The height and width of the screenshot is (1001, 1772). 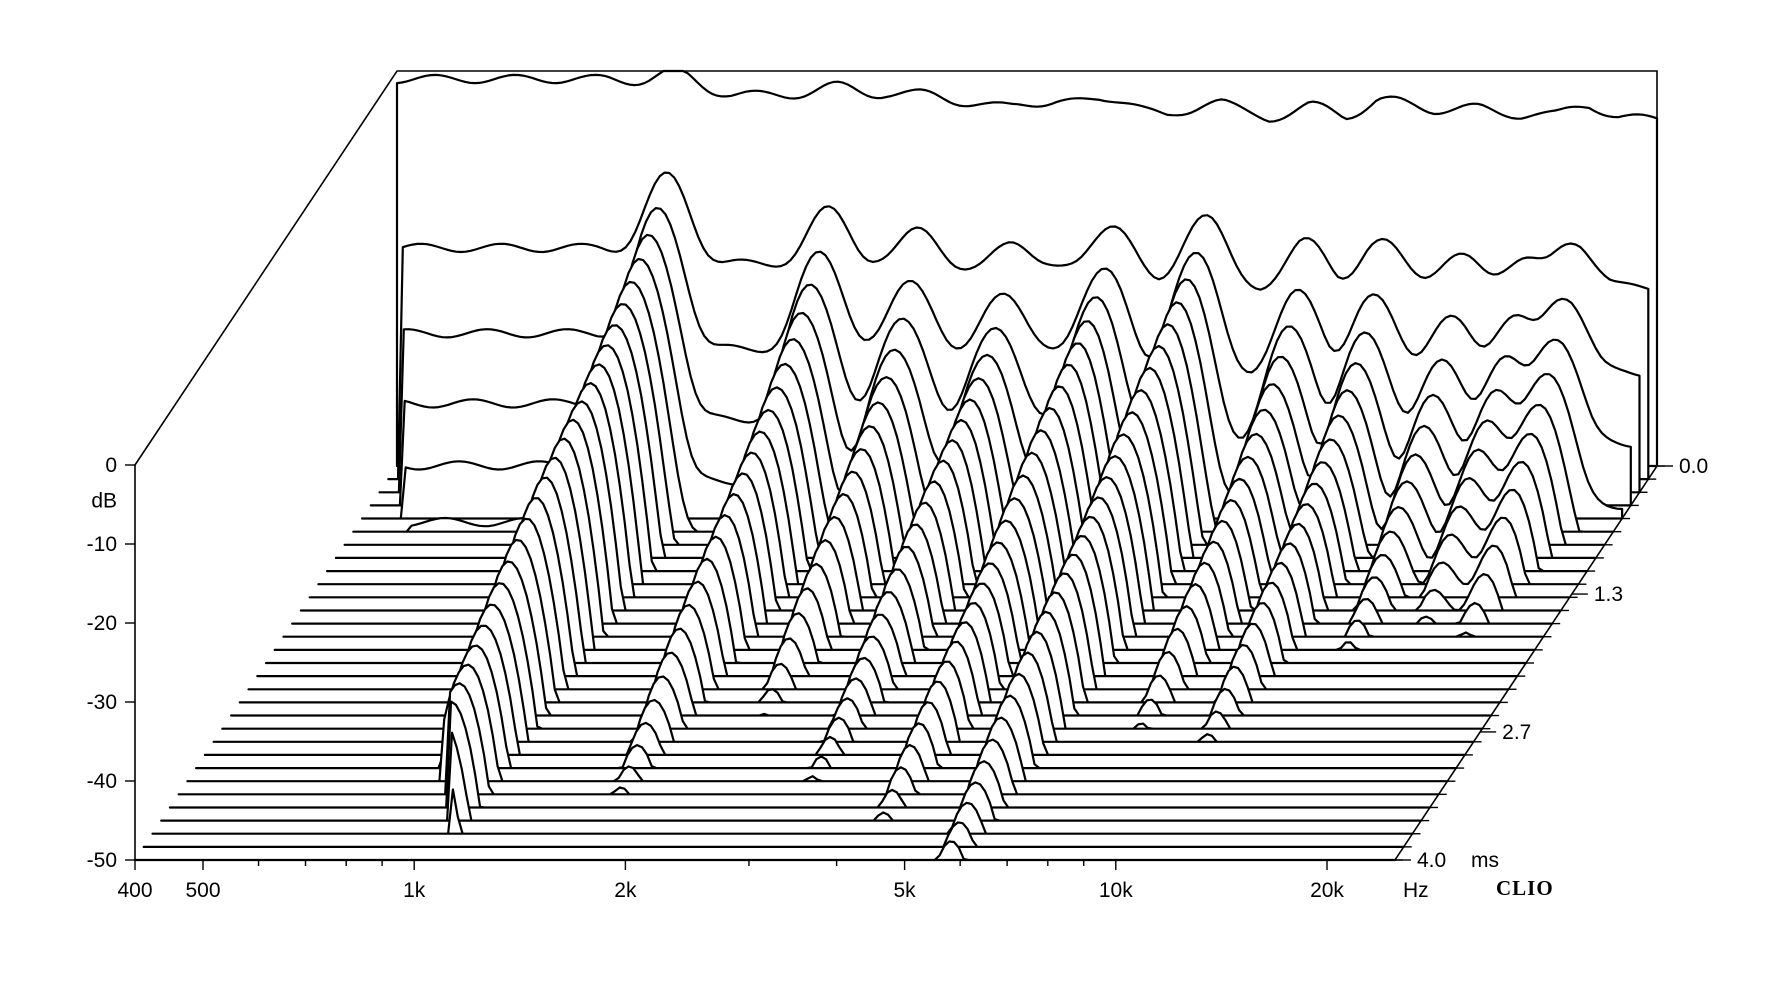 I want to click on x-tick-label: 10k, so click(x=1116, y=890).